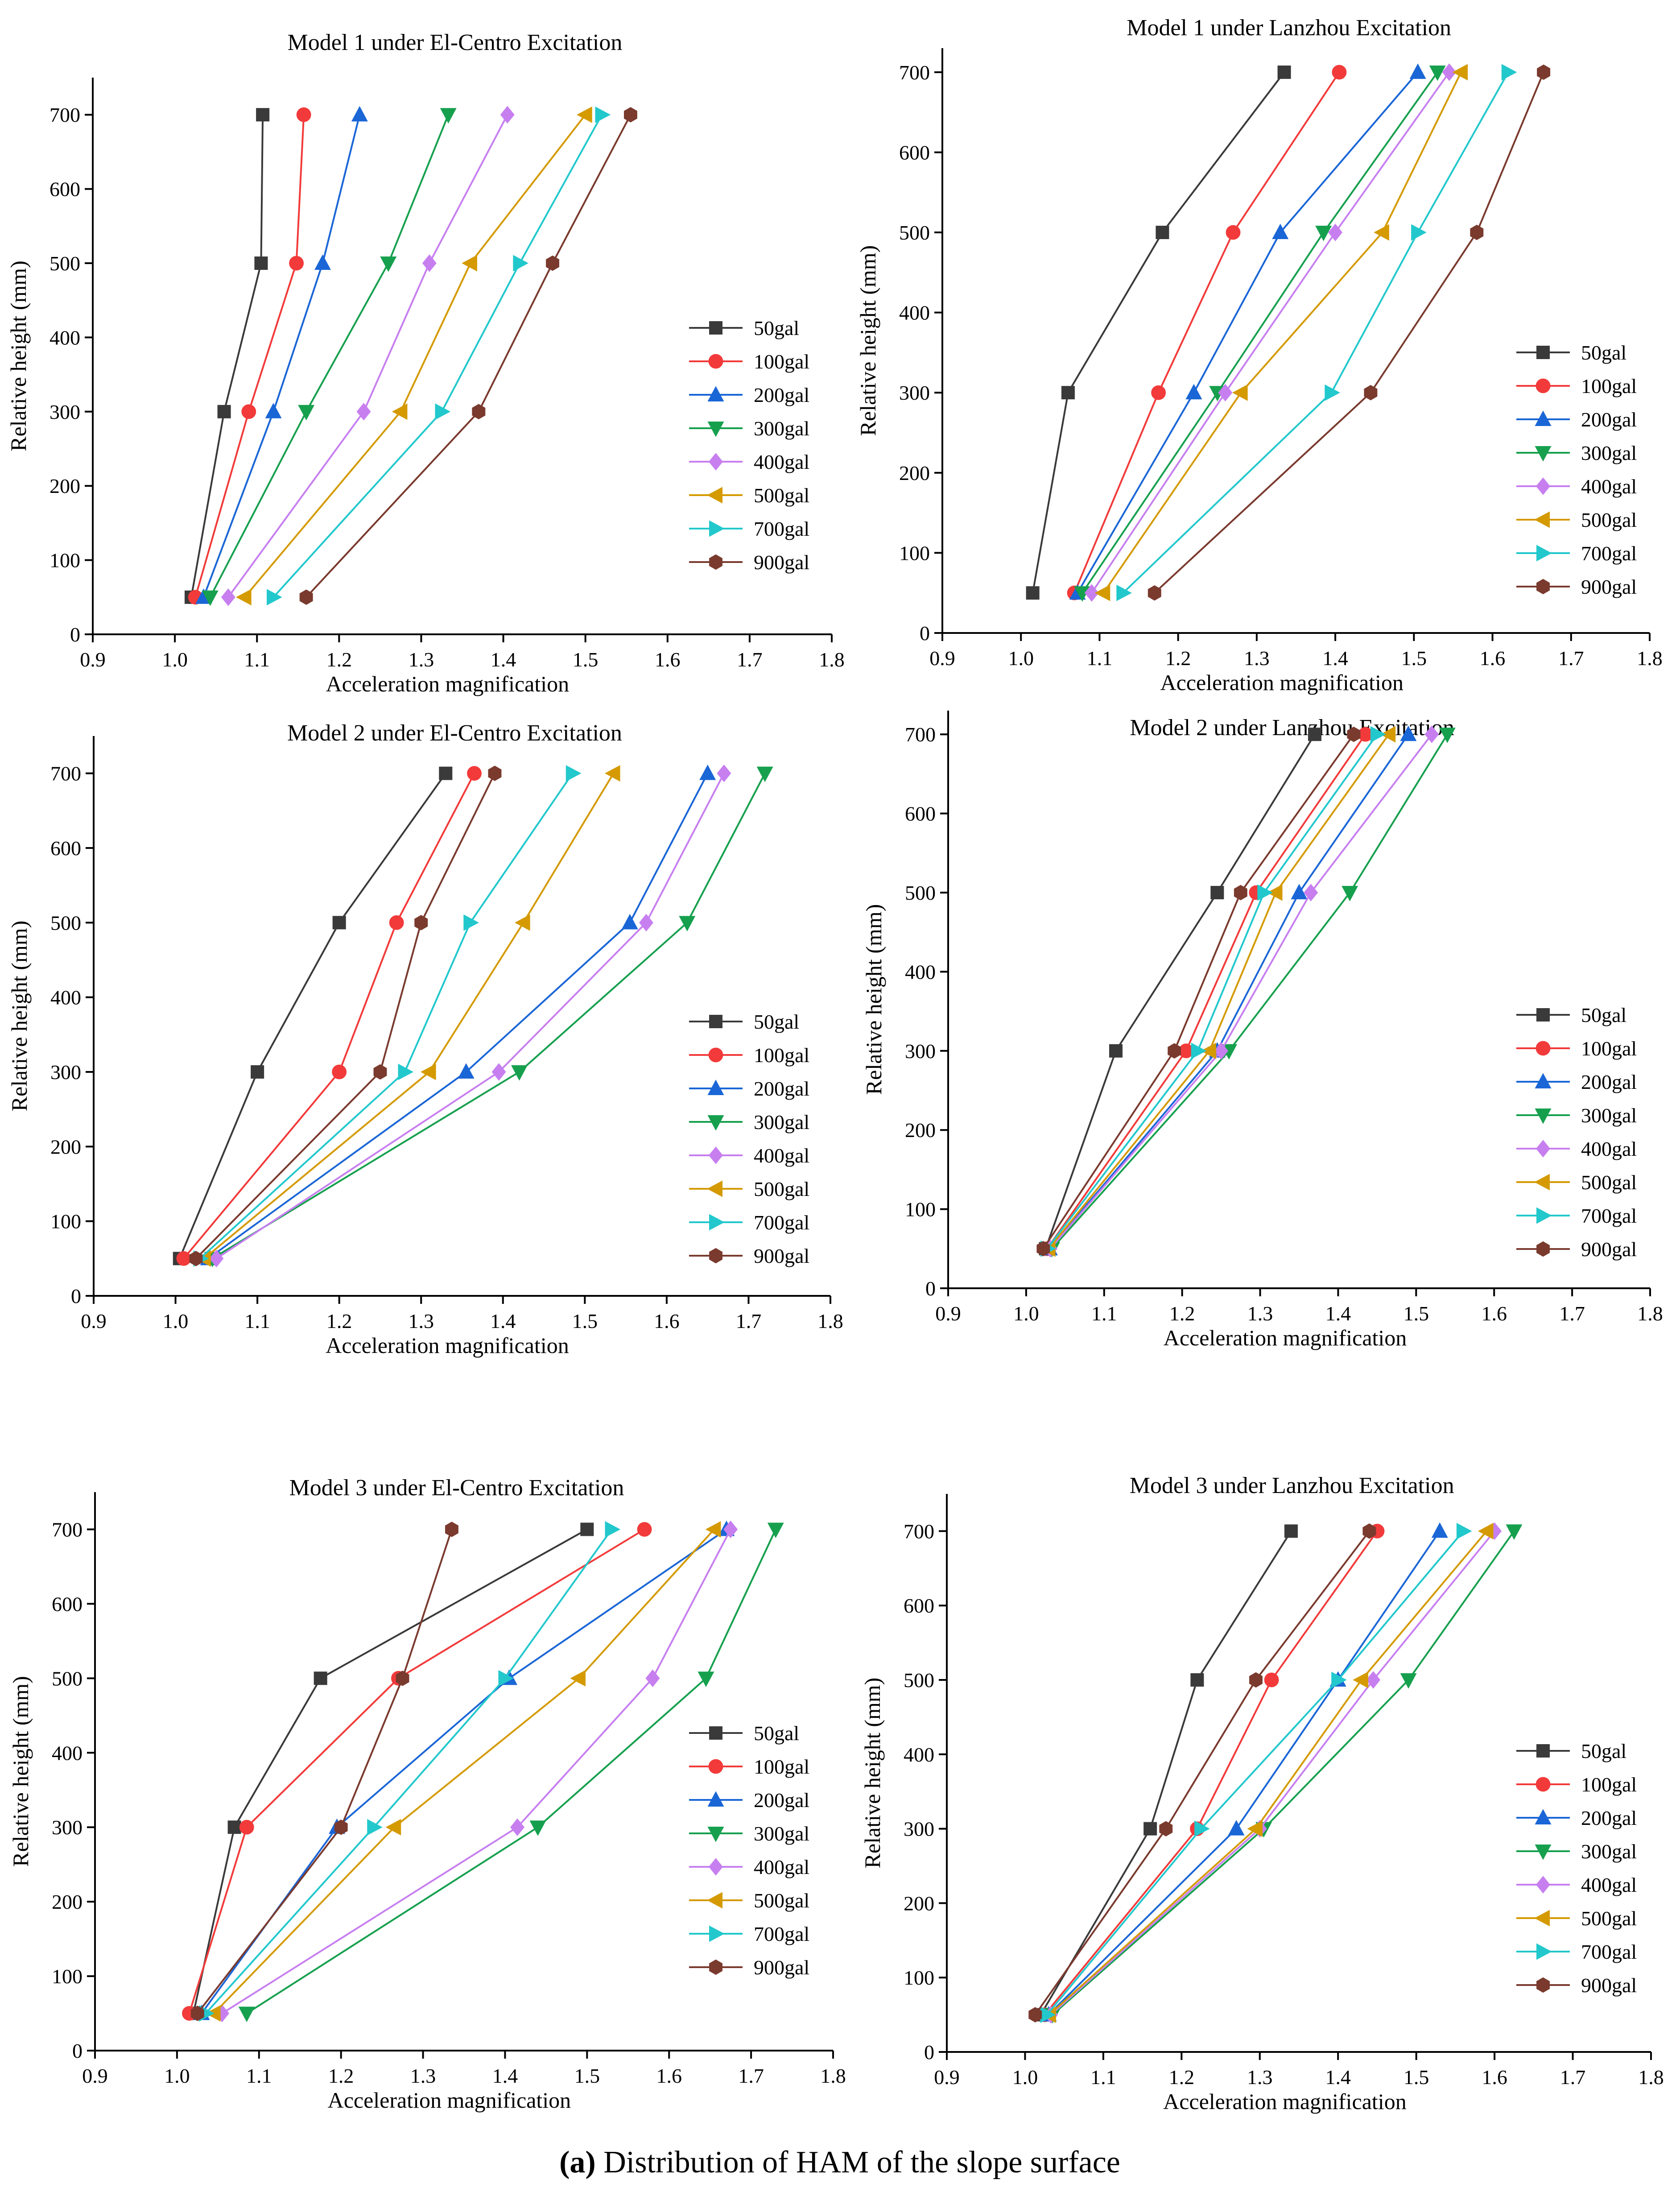 Image resolution: width=1680 pixels, height=2188 pixels. I want to click on series-line-400gal, so click(1240, 991).